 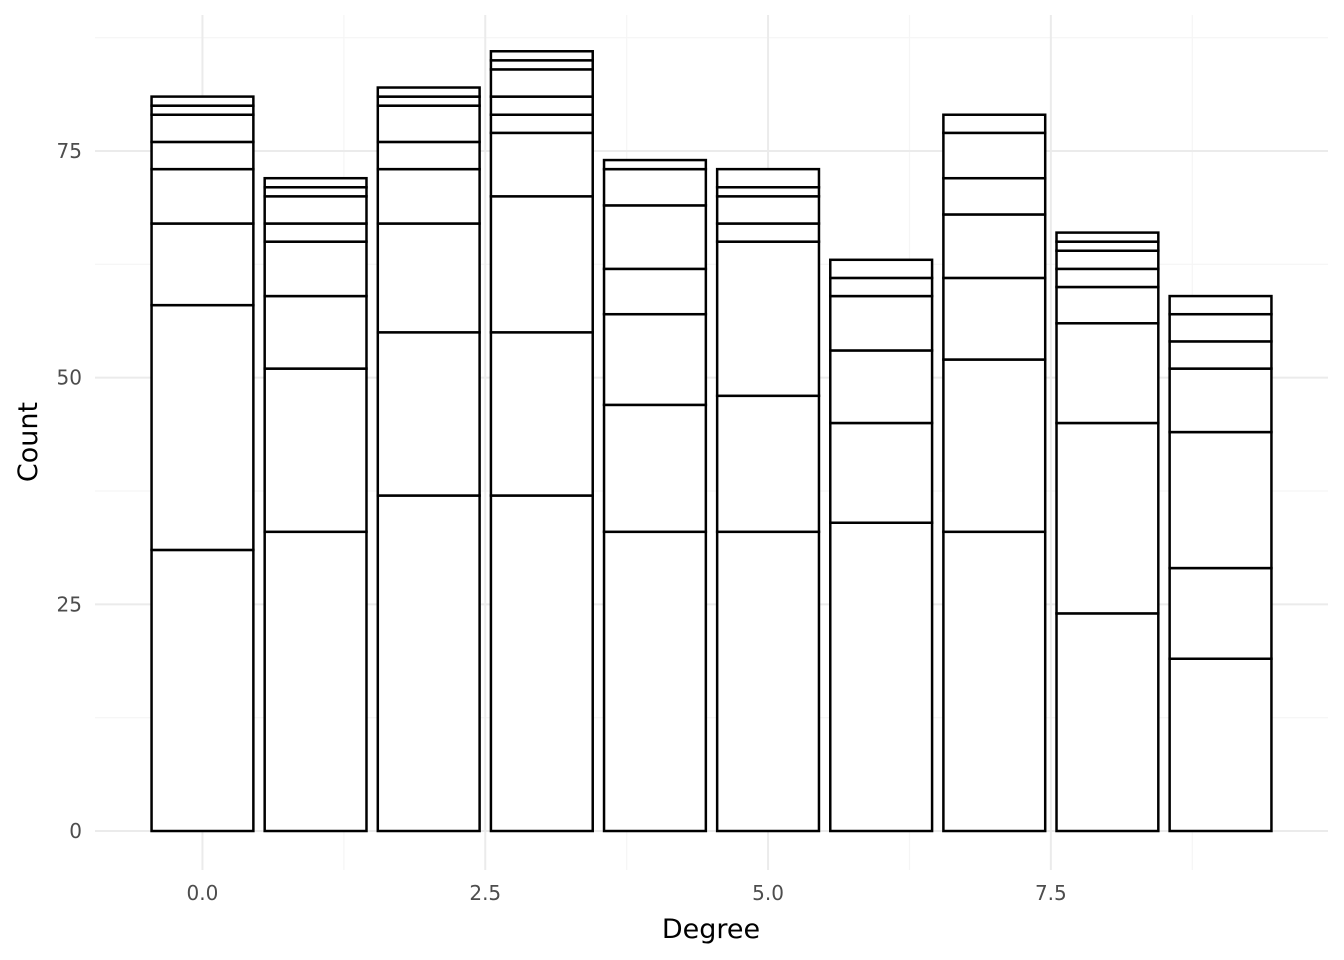 What do you see at coordinates (768, 893) in the screenshot?
I see `x-tick-label: 5.0` at bounding box center [768, 893].